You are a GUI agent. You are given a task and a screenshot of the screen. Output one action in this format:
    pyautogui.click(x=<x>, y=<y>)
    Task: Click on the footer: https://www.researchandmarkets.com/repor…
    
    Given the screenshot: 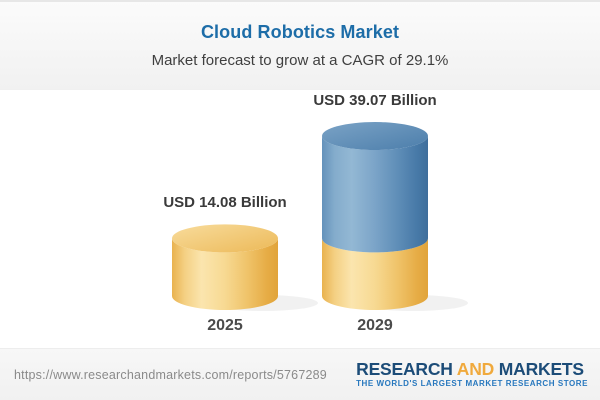 What is the action you would take?
    pyautogui.click(x=300, y=374)
    